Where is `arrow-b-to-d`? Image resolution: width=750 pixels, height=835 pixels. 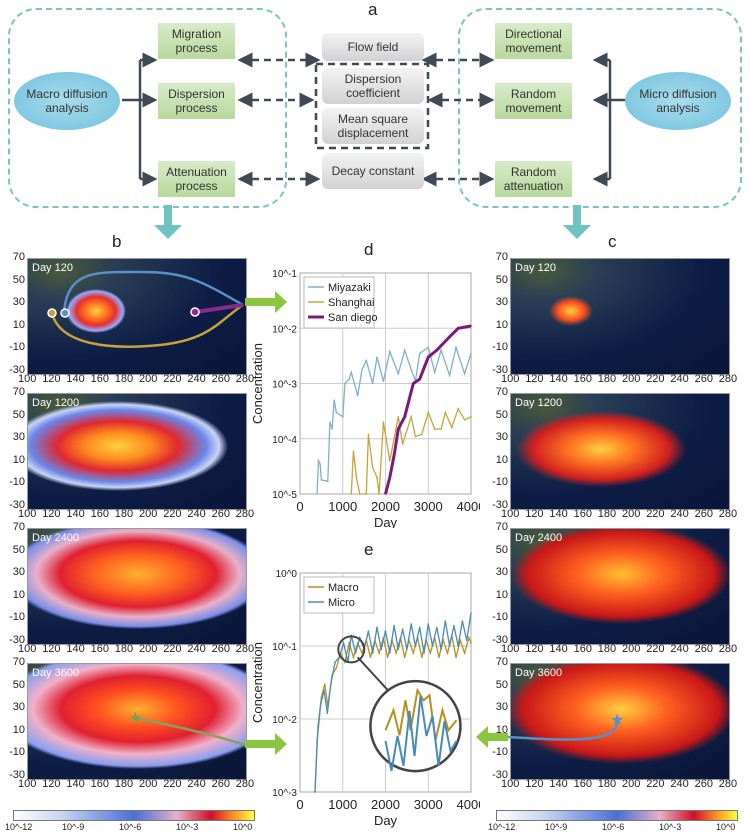
arrow-b-to-d is located at coordinates (266, 302).